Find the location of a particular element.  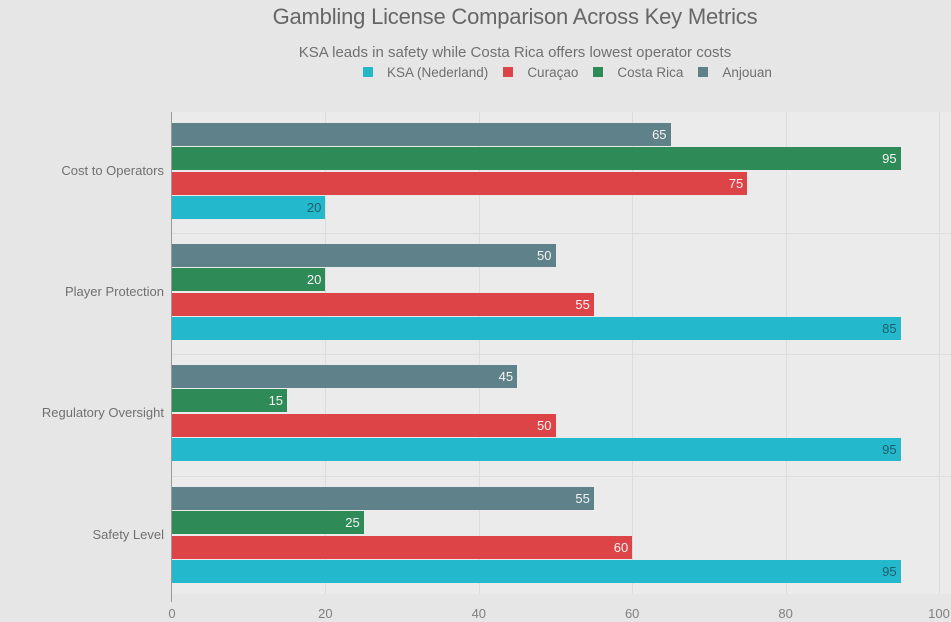

x-tick-label: 60 is located at coordinates (632, 613).